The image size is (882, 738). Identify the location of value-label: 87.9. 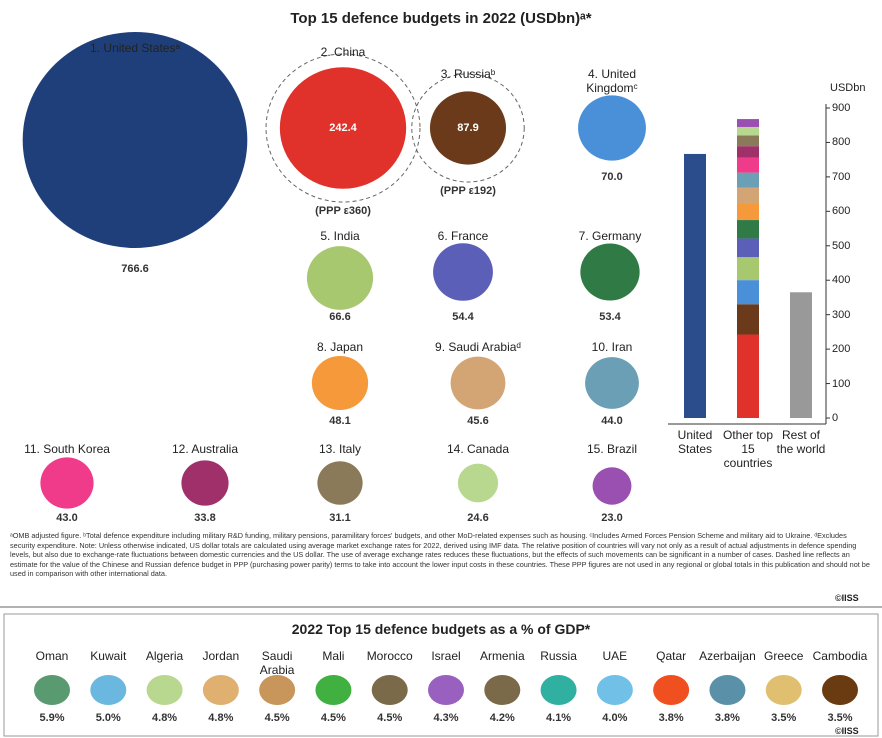
(468, 128).